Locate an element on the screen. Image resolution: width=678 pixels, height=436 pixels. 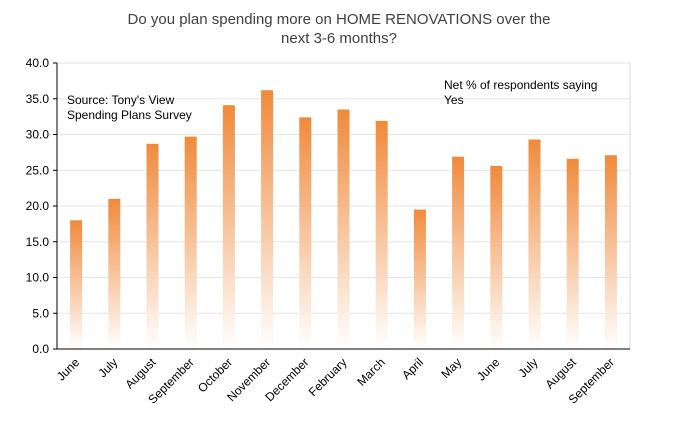
x-tick-label: February is located at coordinates (328, 377).